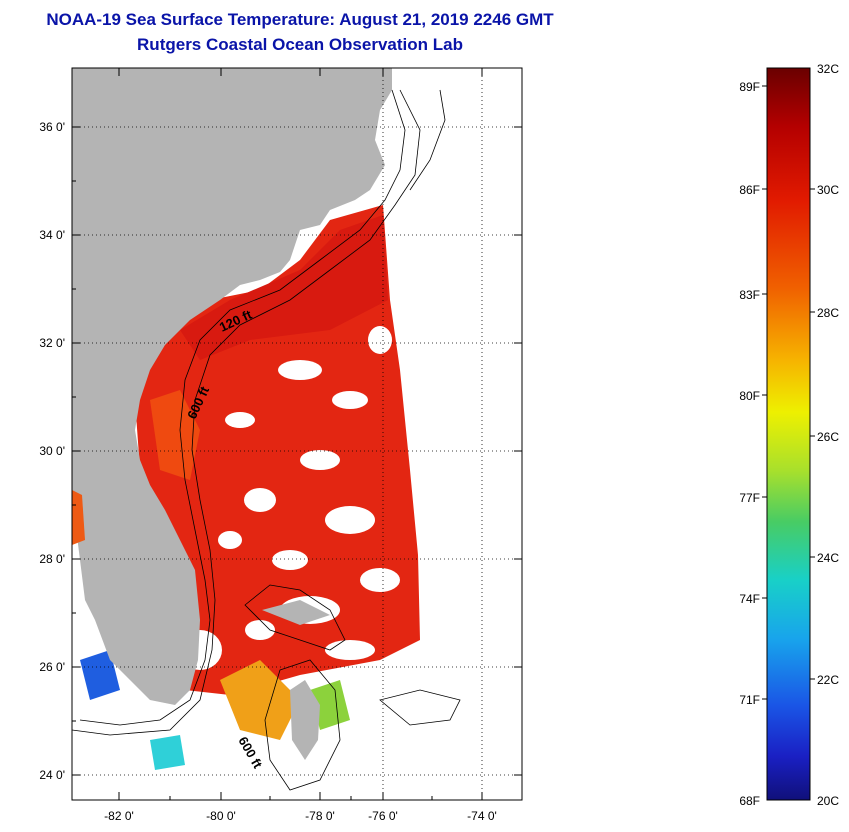 This screenshot has height=832, width=849. I want to click on cbar-f-86: 86F, so click(749, 190).